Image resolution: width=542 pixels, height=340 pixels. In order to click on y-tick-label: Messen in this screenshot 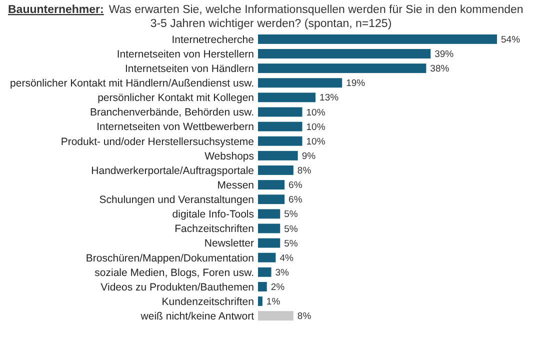, I will do `click(235, 185)`.